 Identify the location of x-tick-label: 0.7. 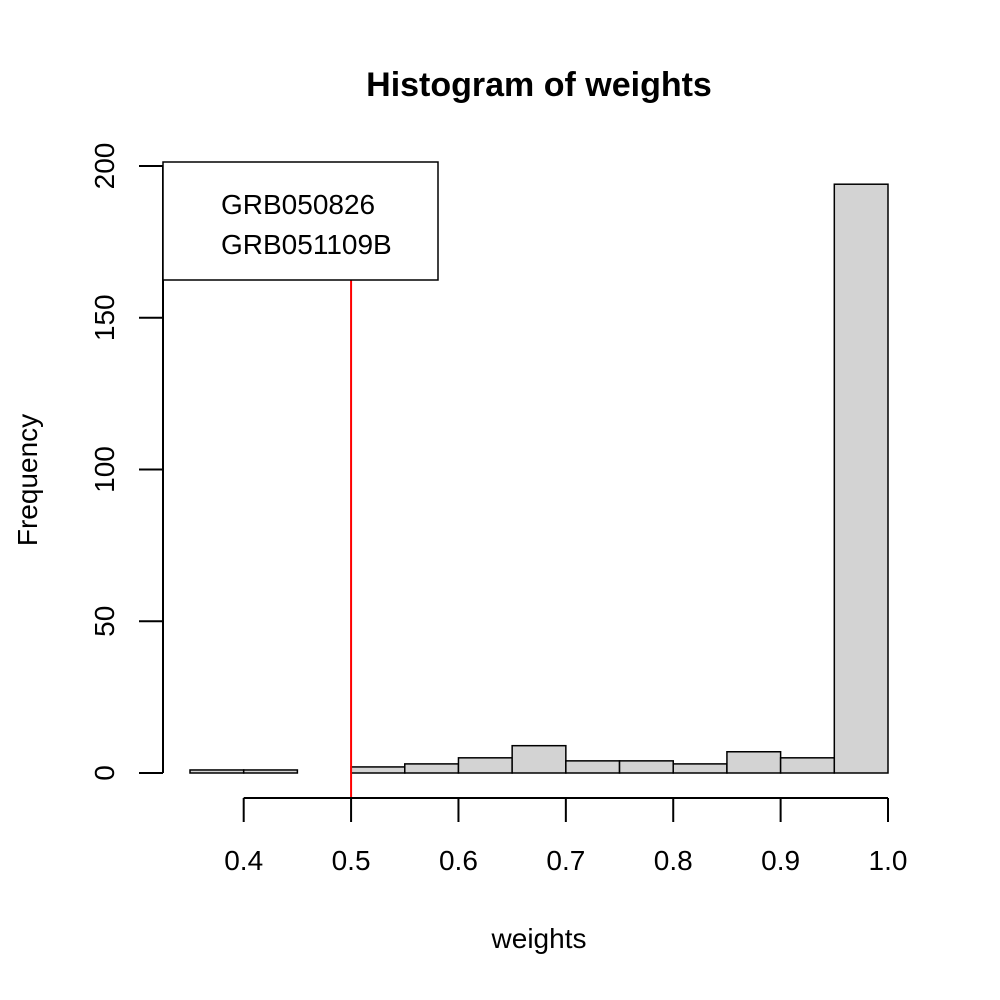
(565, 860).